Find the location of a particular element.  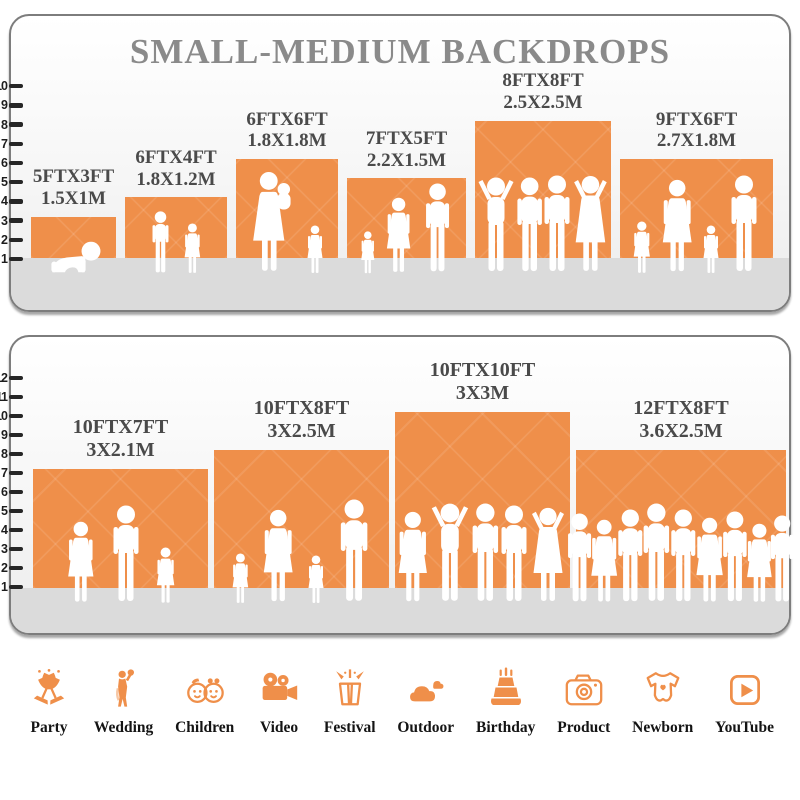

bar-size-meters: 3.6X2.5M is located at coordinates (681, 431).